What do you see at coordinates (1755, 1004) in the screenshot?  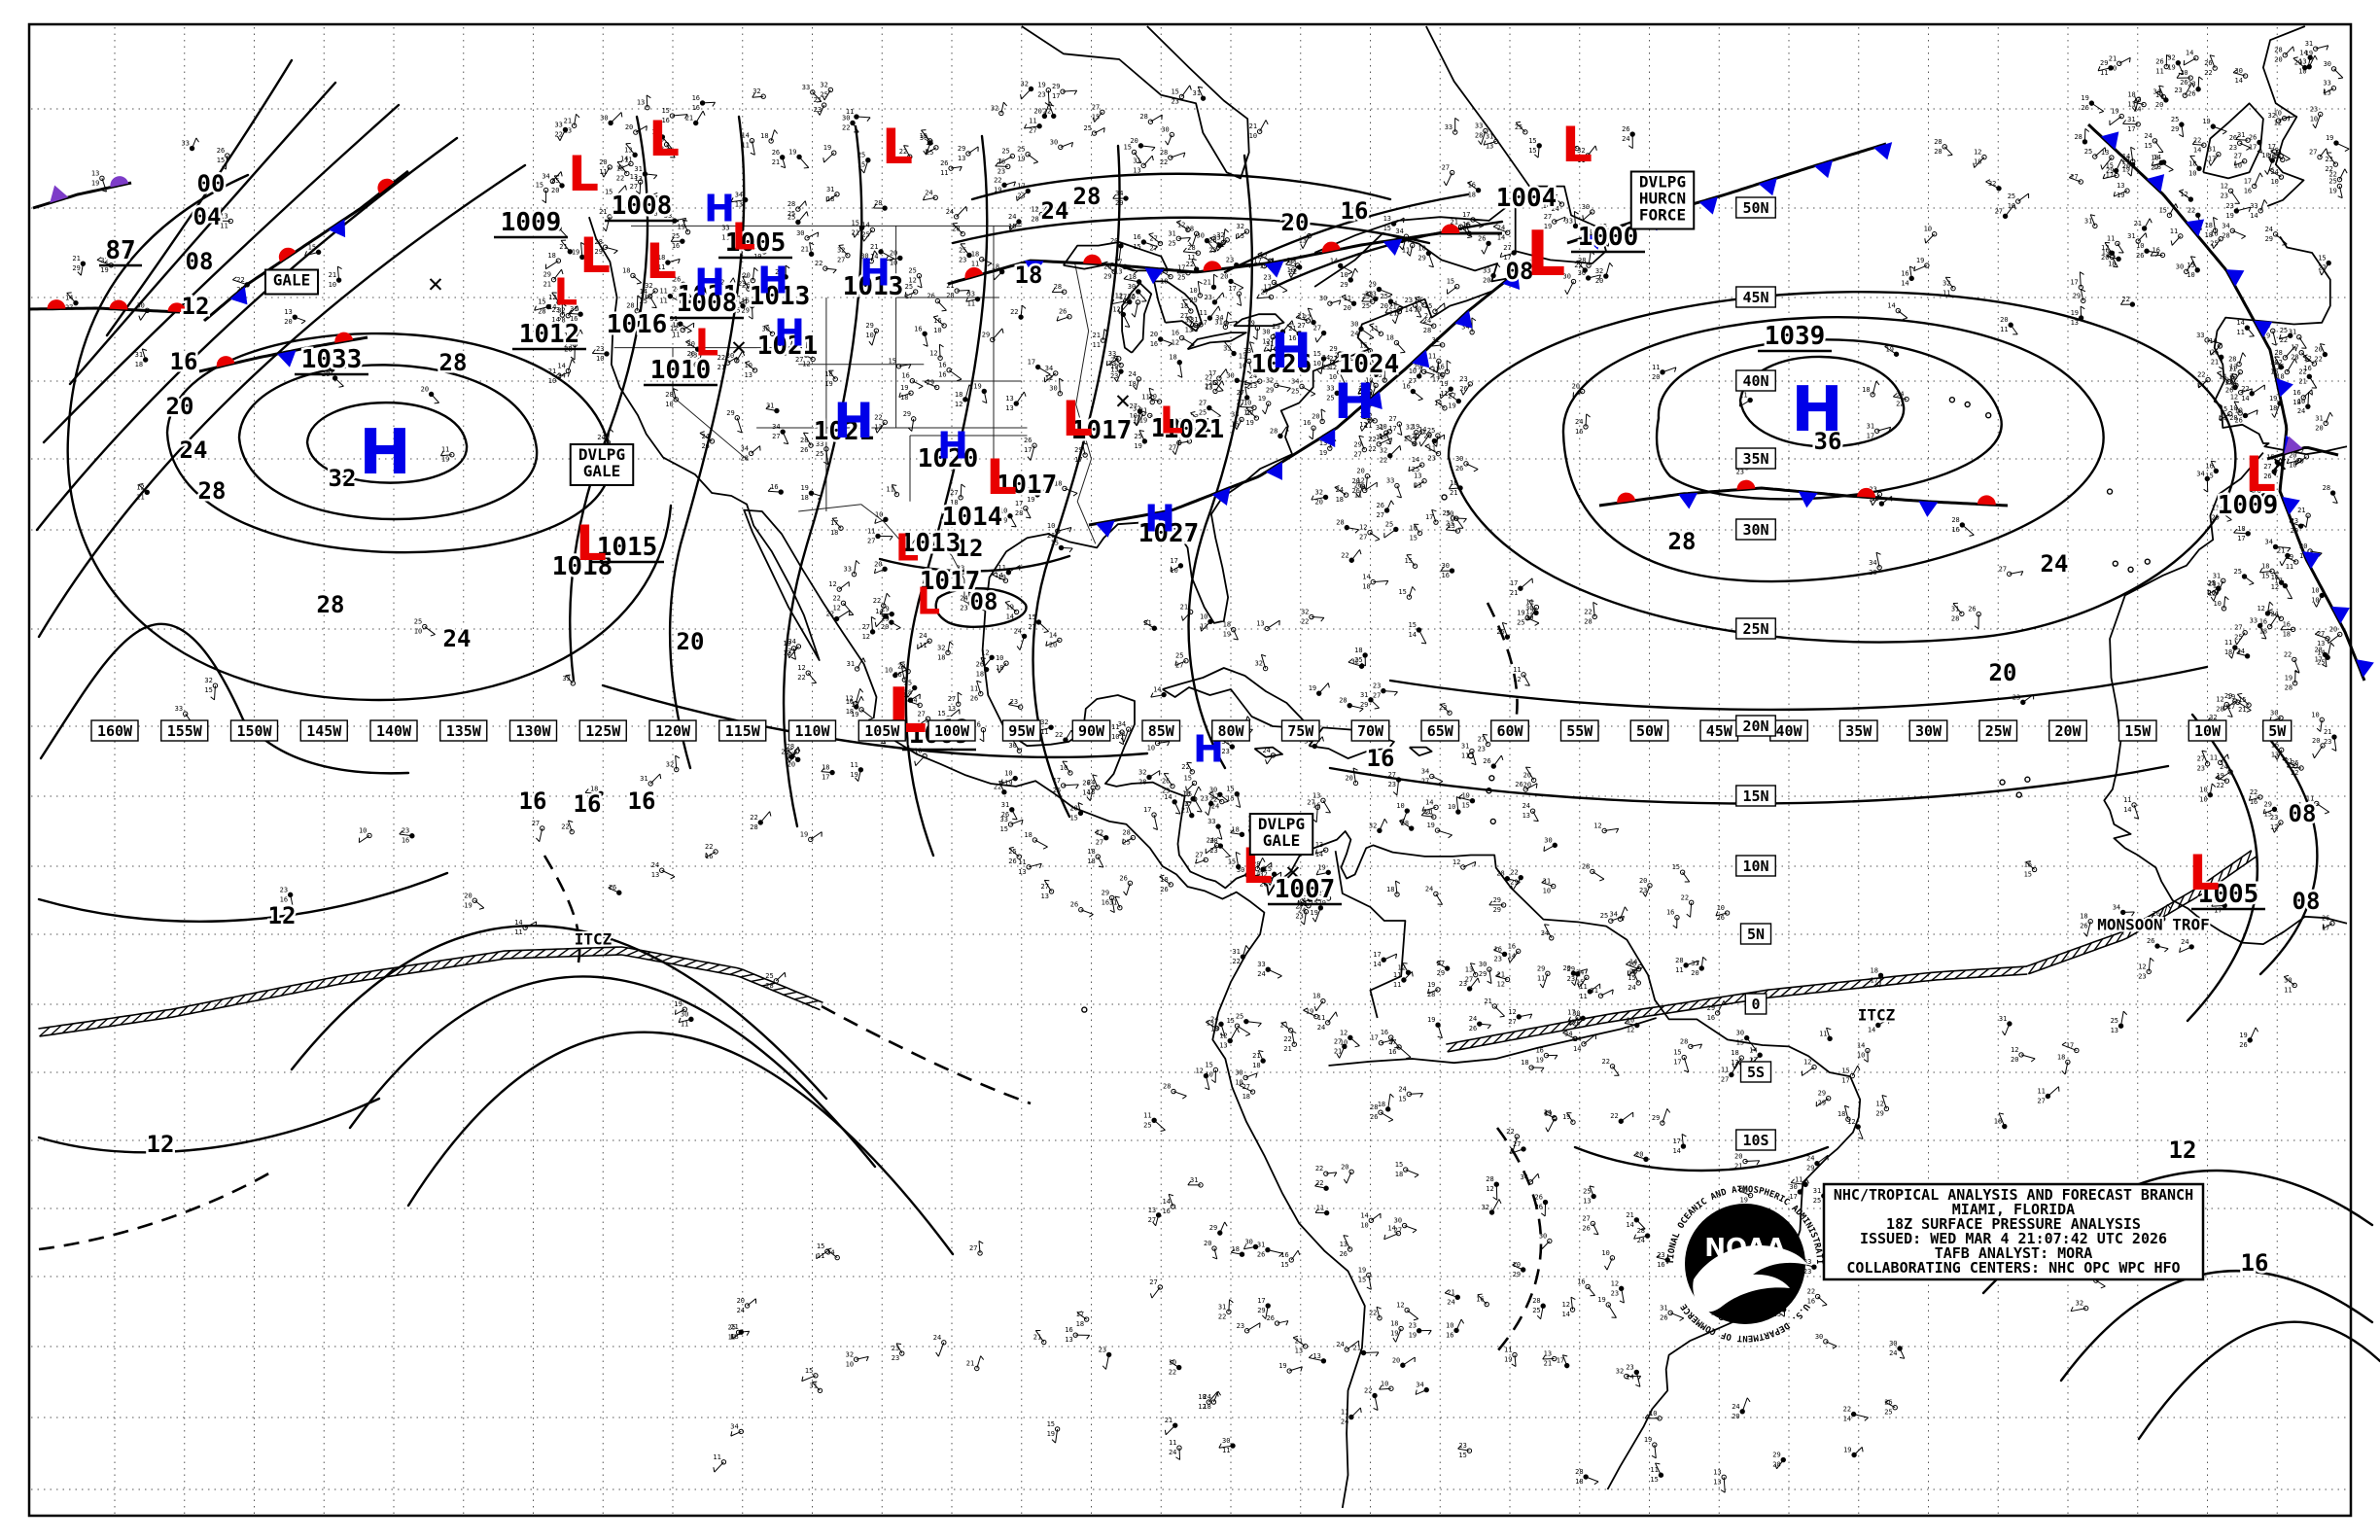 I see `latitude-label-text: 0` at bounding box center [1755, 1004].